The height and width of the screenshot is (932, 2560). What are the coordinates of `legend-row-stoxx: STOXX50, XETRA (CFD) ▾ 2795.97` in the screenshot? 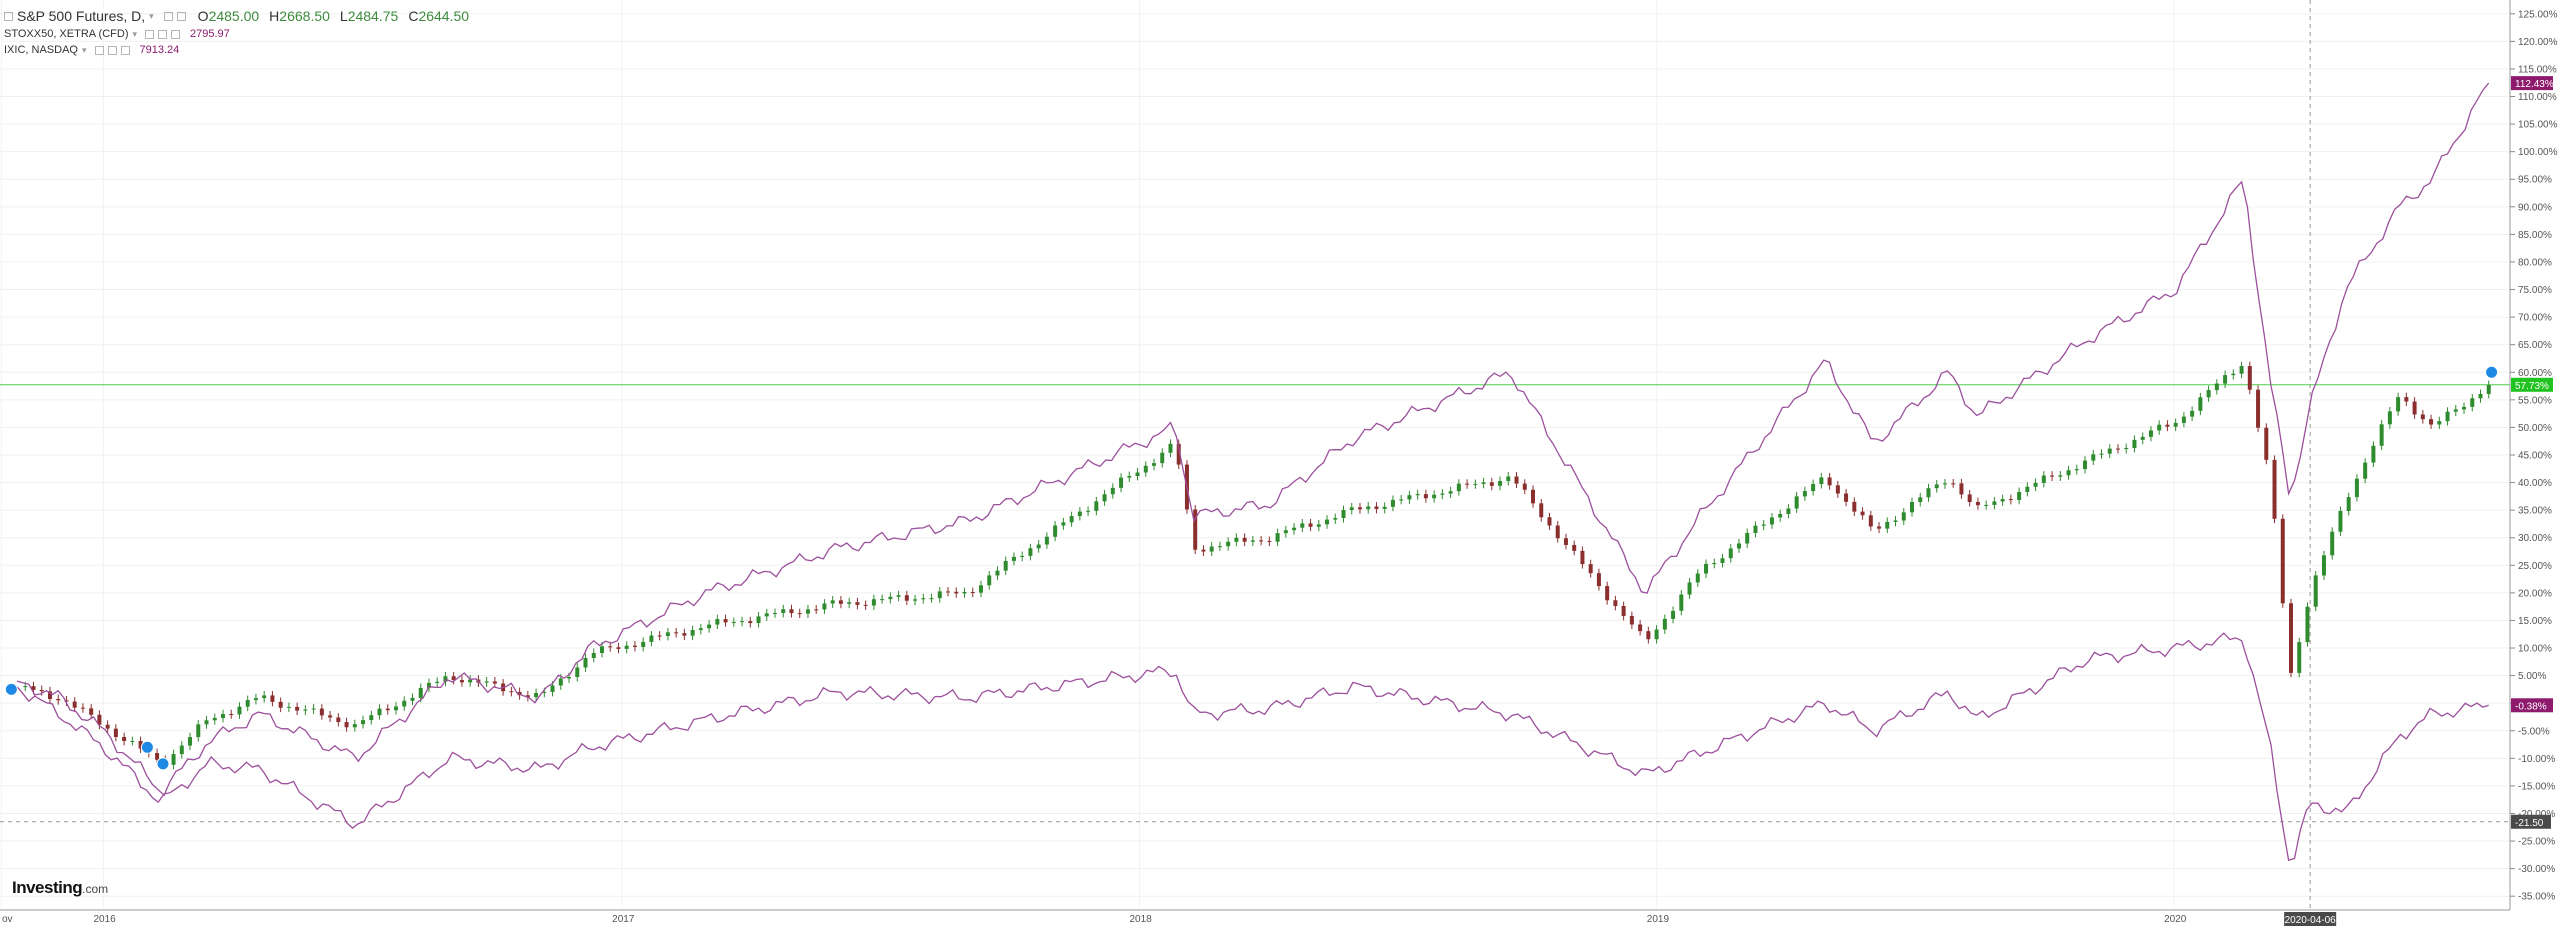 It's located at (236, 34).